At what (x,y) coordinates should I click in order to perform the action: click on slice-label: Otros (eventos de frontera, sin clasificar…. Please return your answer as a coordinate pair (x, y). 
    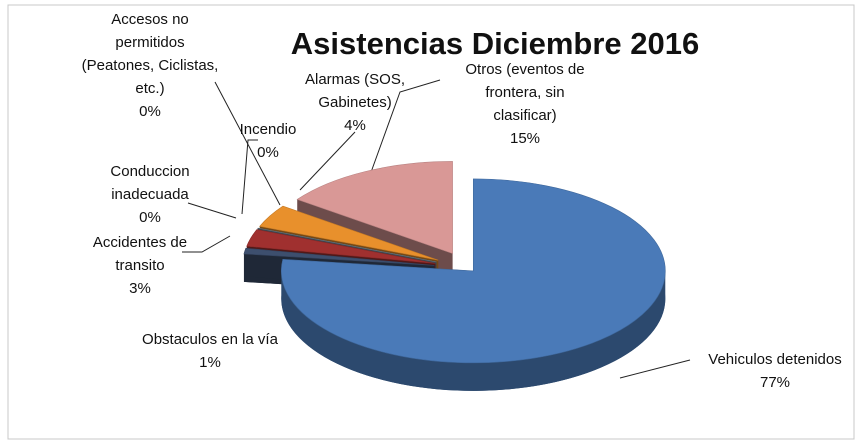
    Looking at the image, I should click on (524, 92).